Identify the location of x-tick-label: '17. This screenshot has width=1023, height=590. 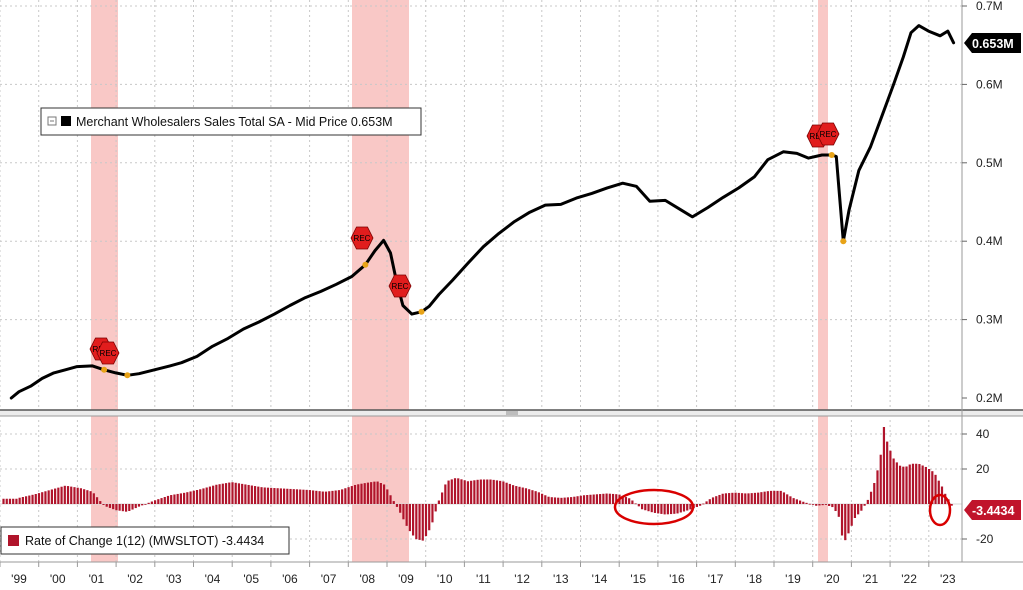
(716, 579).